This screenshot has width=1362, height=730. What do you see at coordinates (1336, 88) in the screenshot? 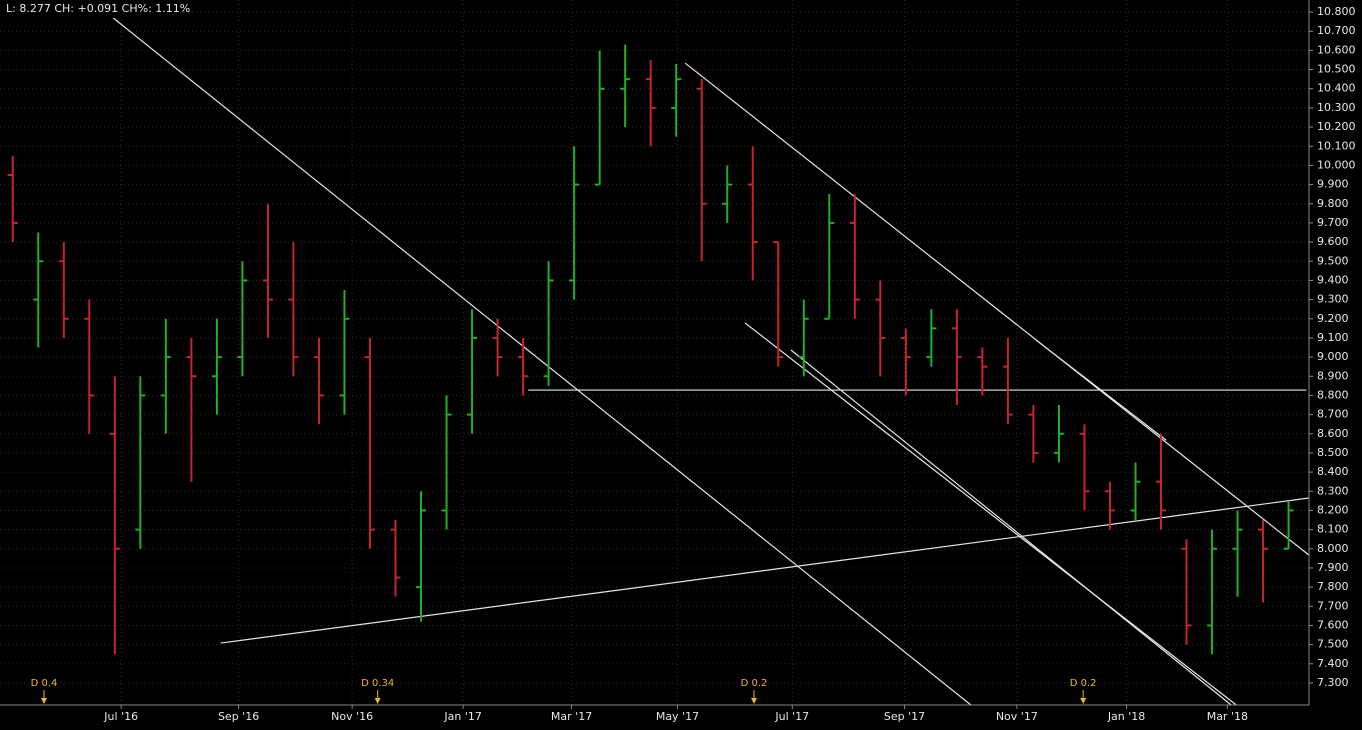
I see `y-tick-label: 10.400` at bounding box center [1336, 88].